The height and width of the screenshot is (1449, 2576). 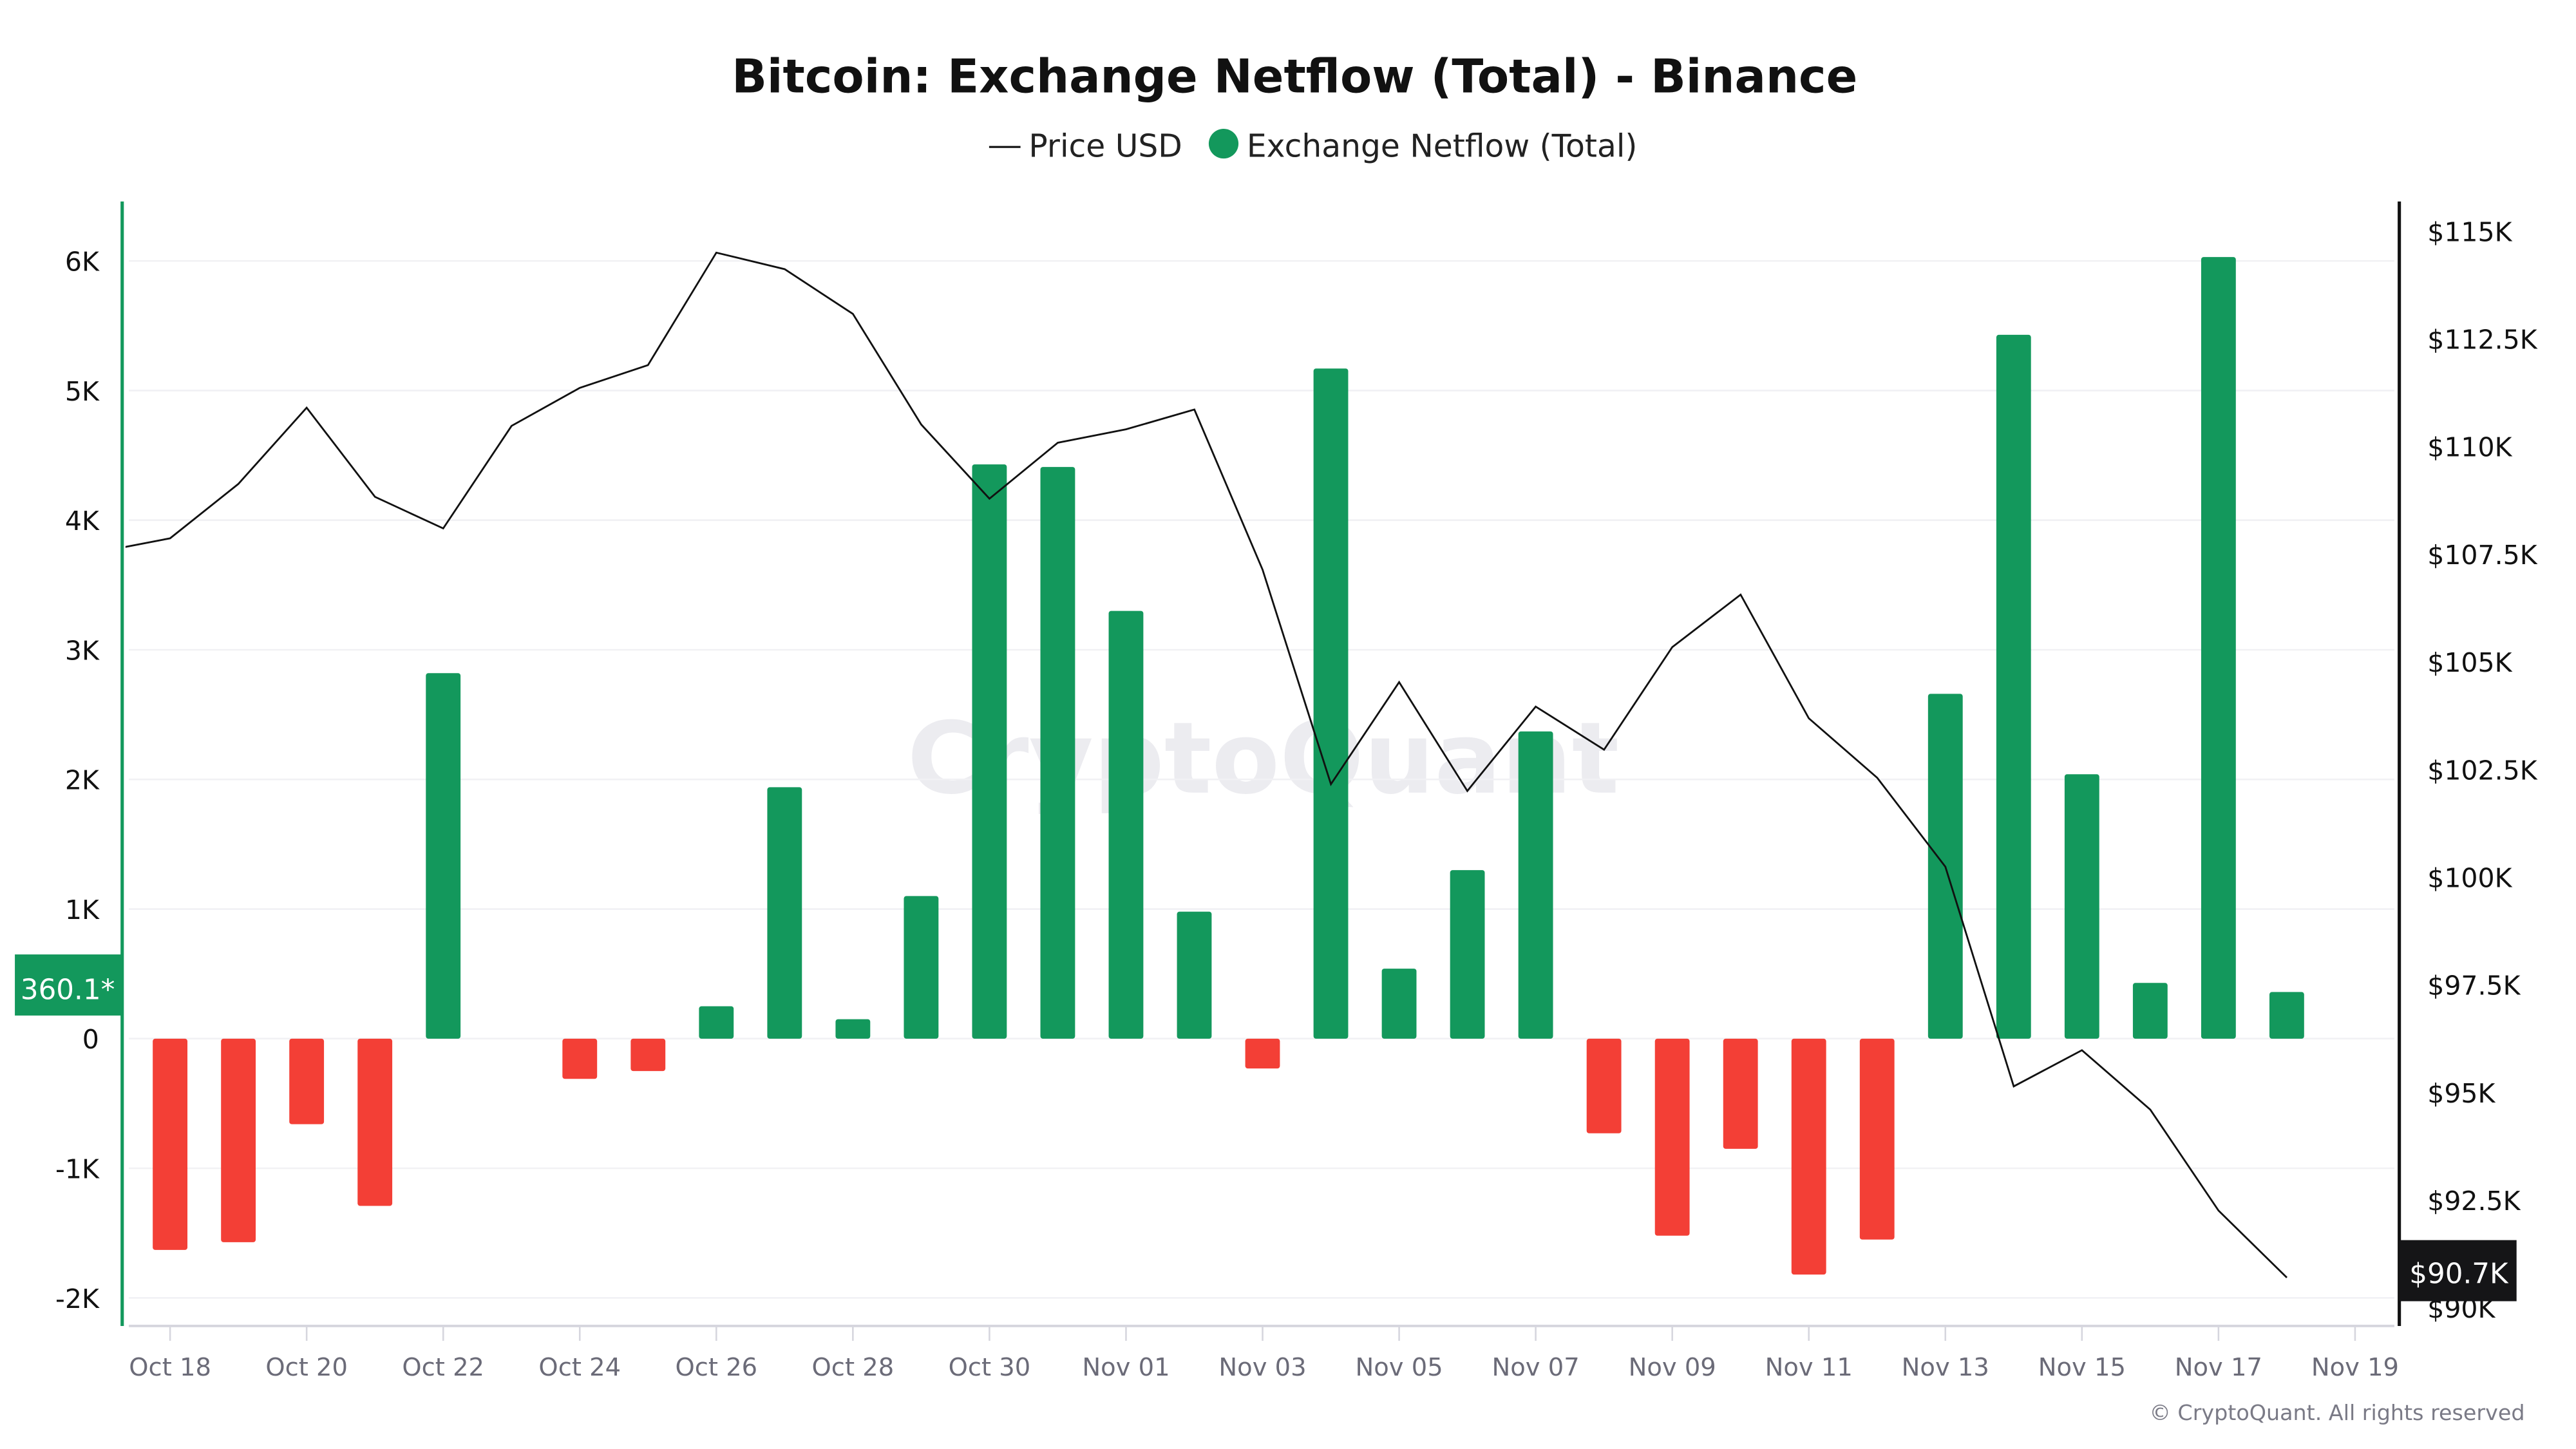 I want to click on x-tick-label: Nov 01, so click(x=1126, y=1368).